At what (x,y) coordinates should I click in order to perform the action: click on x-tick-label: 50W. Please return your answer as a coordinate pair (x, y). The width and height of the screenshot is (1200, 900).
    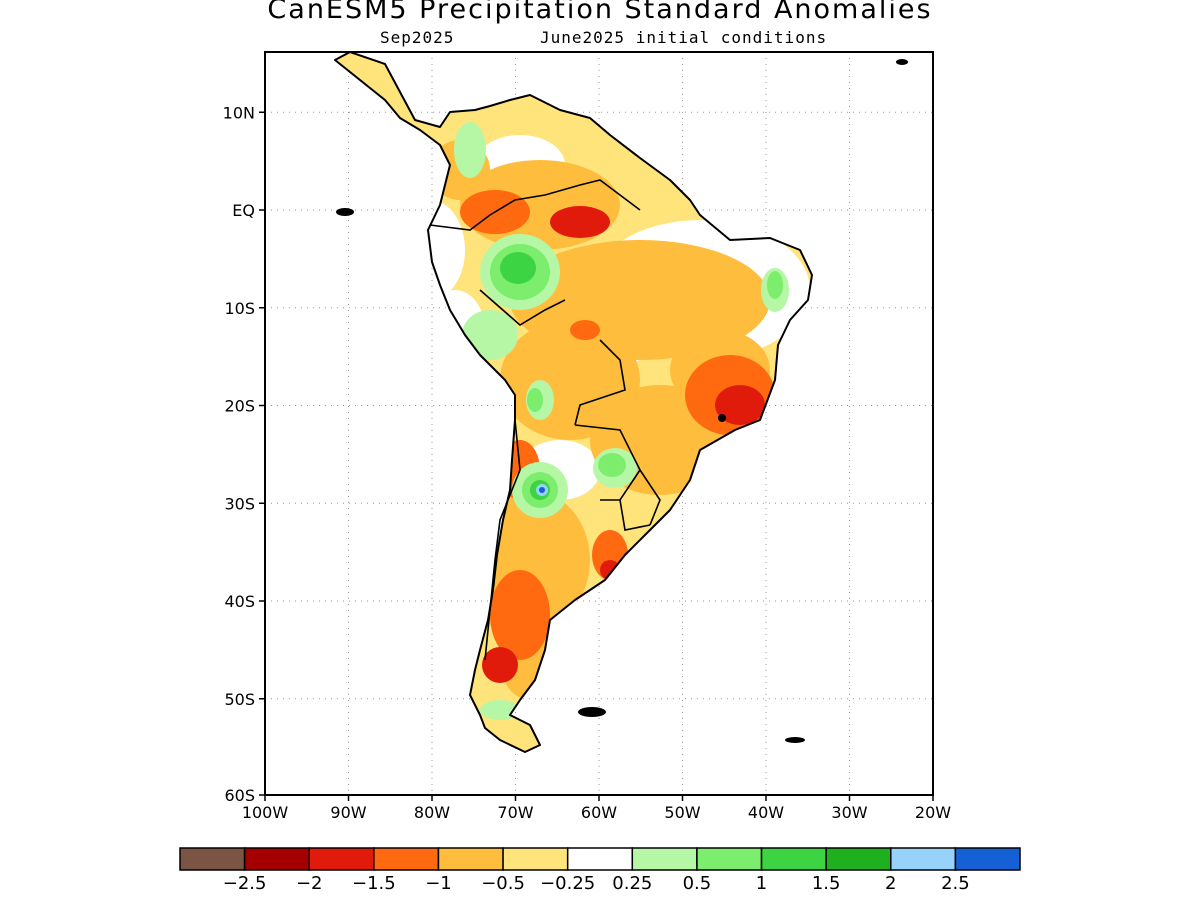
    Looking at the image, I should click on (682, 812).